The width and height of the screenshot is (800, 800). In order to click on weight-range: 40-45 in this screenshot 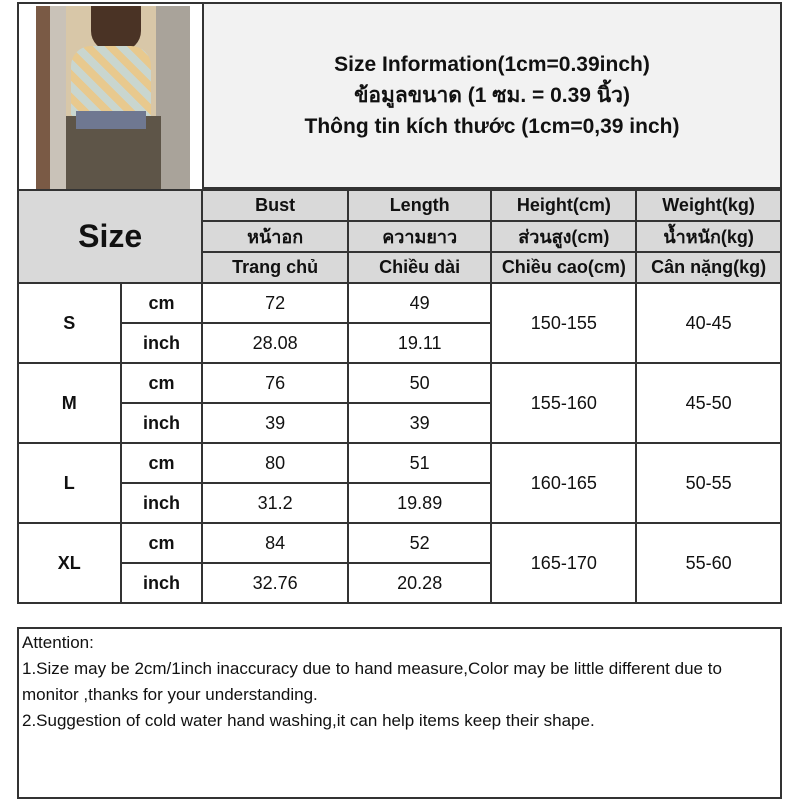, I will do `click(708, 323)`.